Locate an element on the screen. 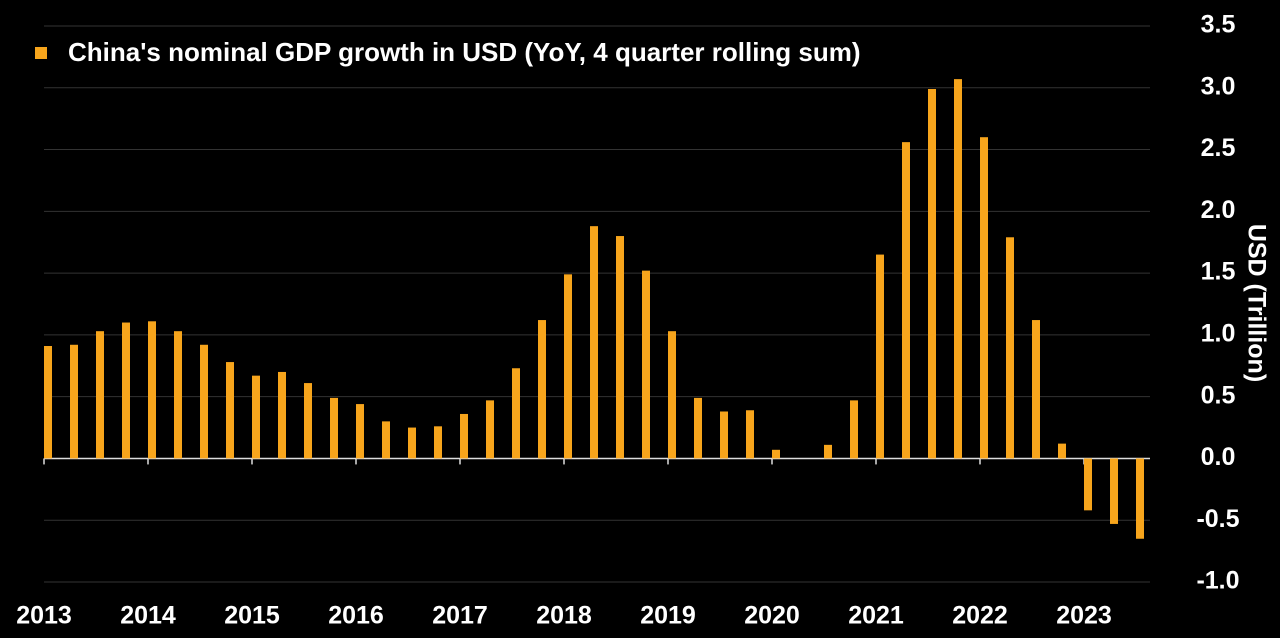  y-axis-label: USD (Trillion) is located at coordinates (1256, 303).